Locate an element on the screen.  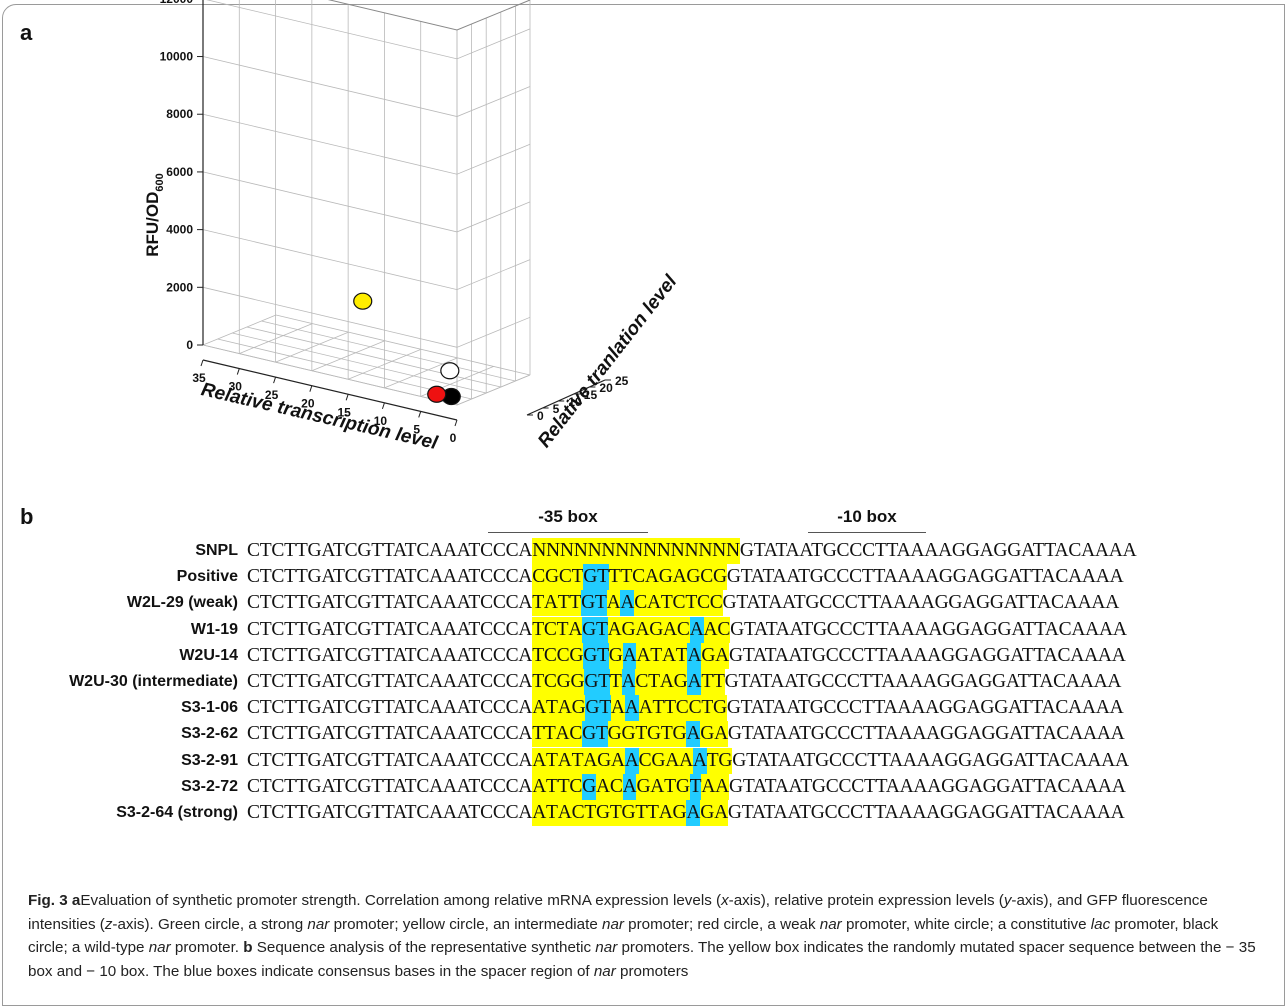
z-tick-label: 4000 is located at coordinates (179, 230).